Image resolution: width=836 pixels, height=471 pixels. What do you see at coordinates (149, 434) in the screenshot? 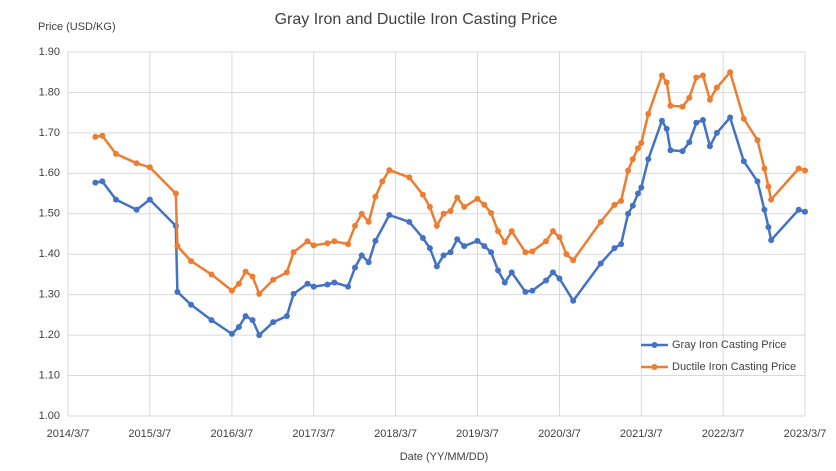
I see `x-tick-label: 2015/3/7` at bounding box center [149, 434].